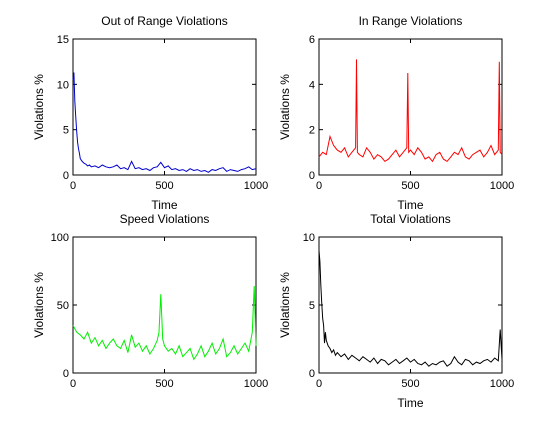  Describe the element at coordinates (411, 21) in the screenshot. I see `chart-title: In Range Violations` at that location.